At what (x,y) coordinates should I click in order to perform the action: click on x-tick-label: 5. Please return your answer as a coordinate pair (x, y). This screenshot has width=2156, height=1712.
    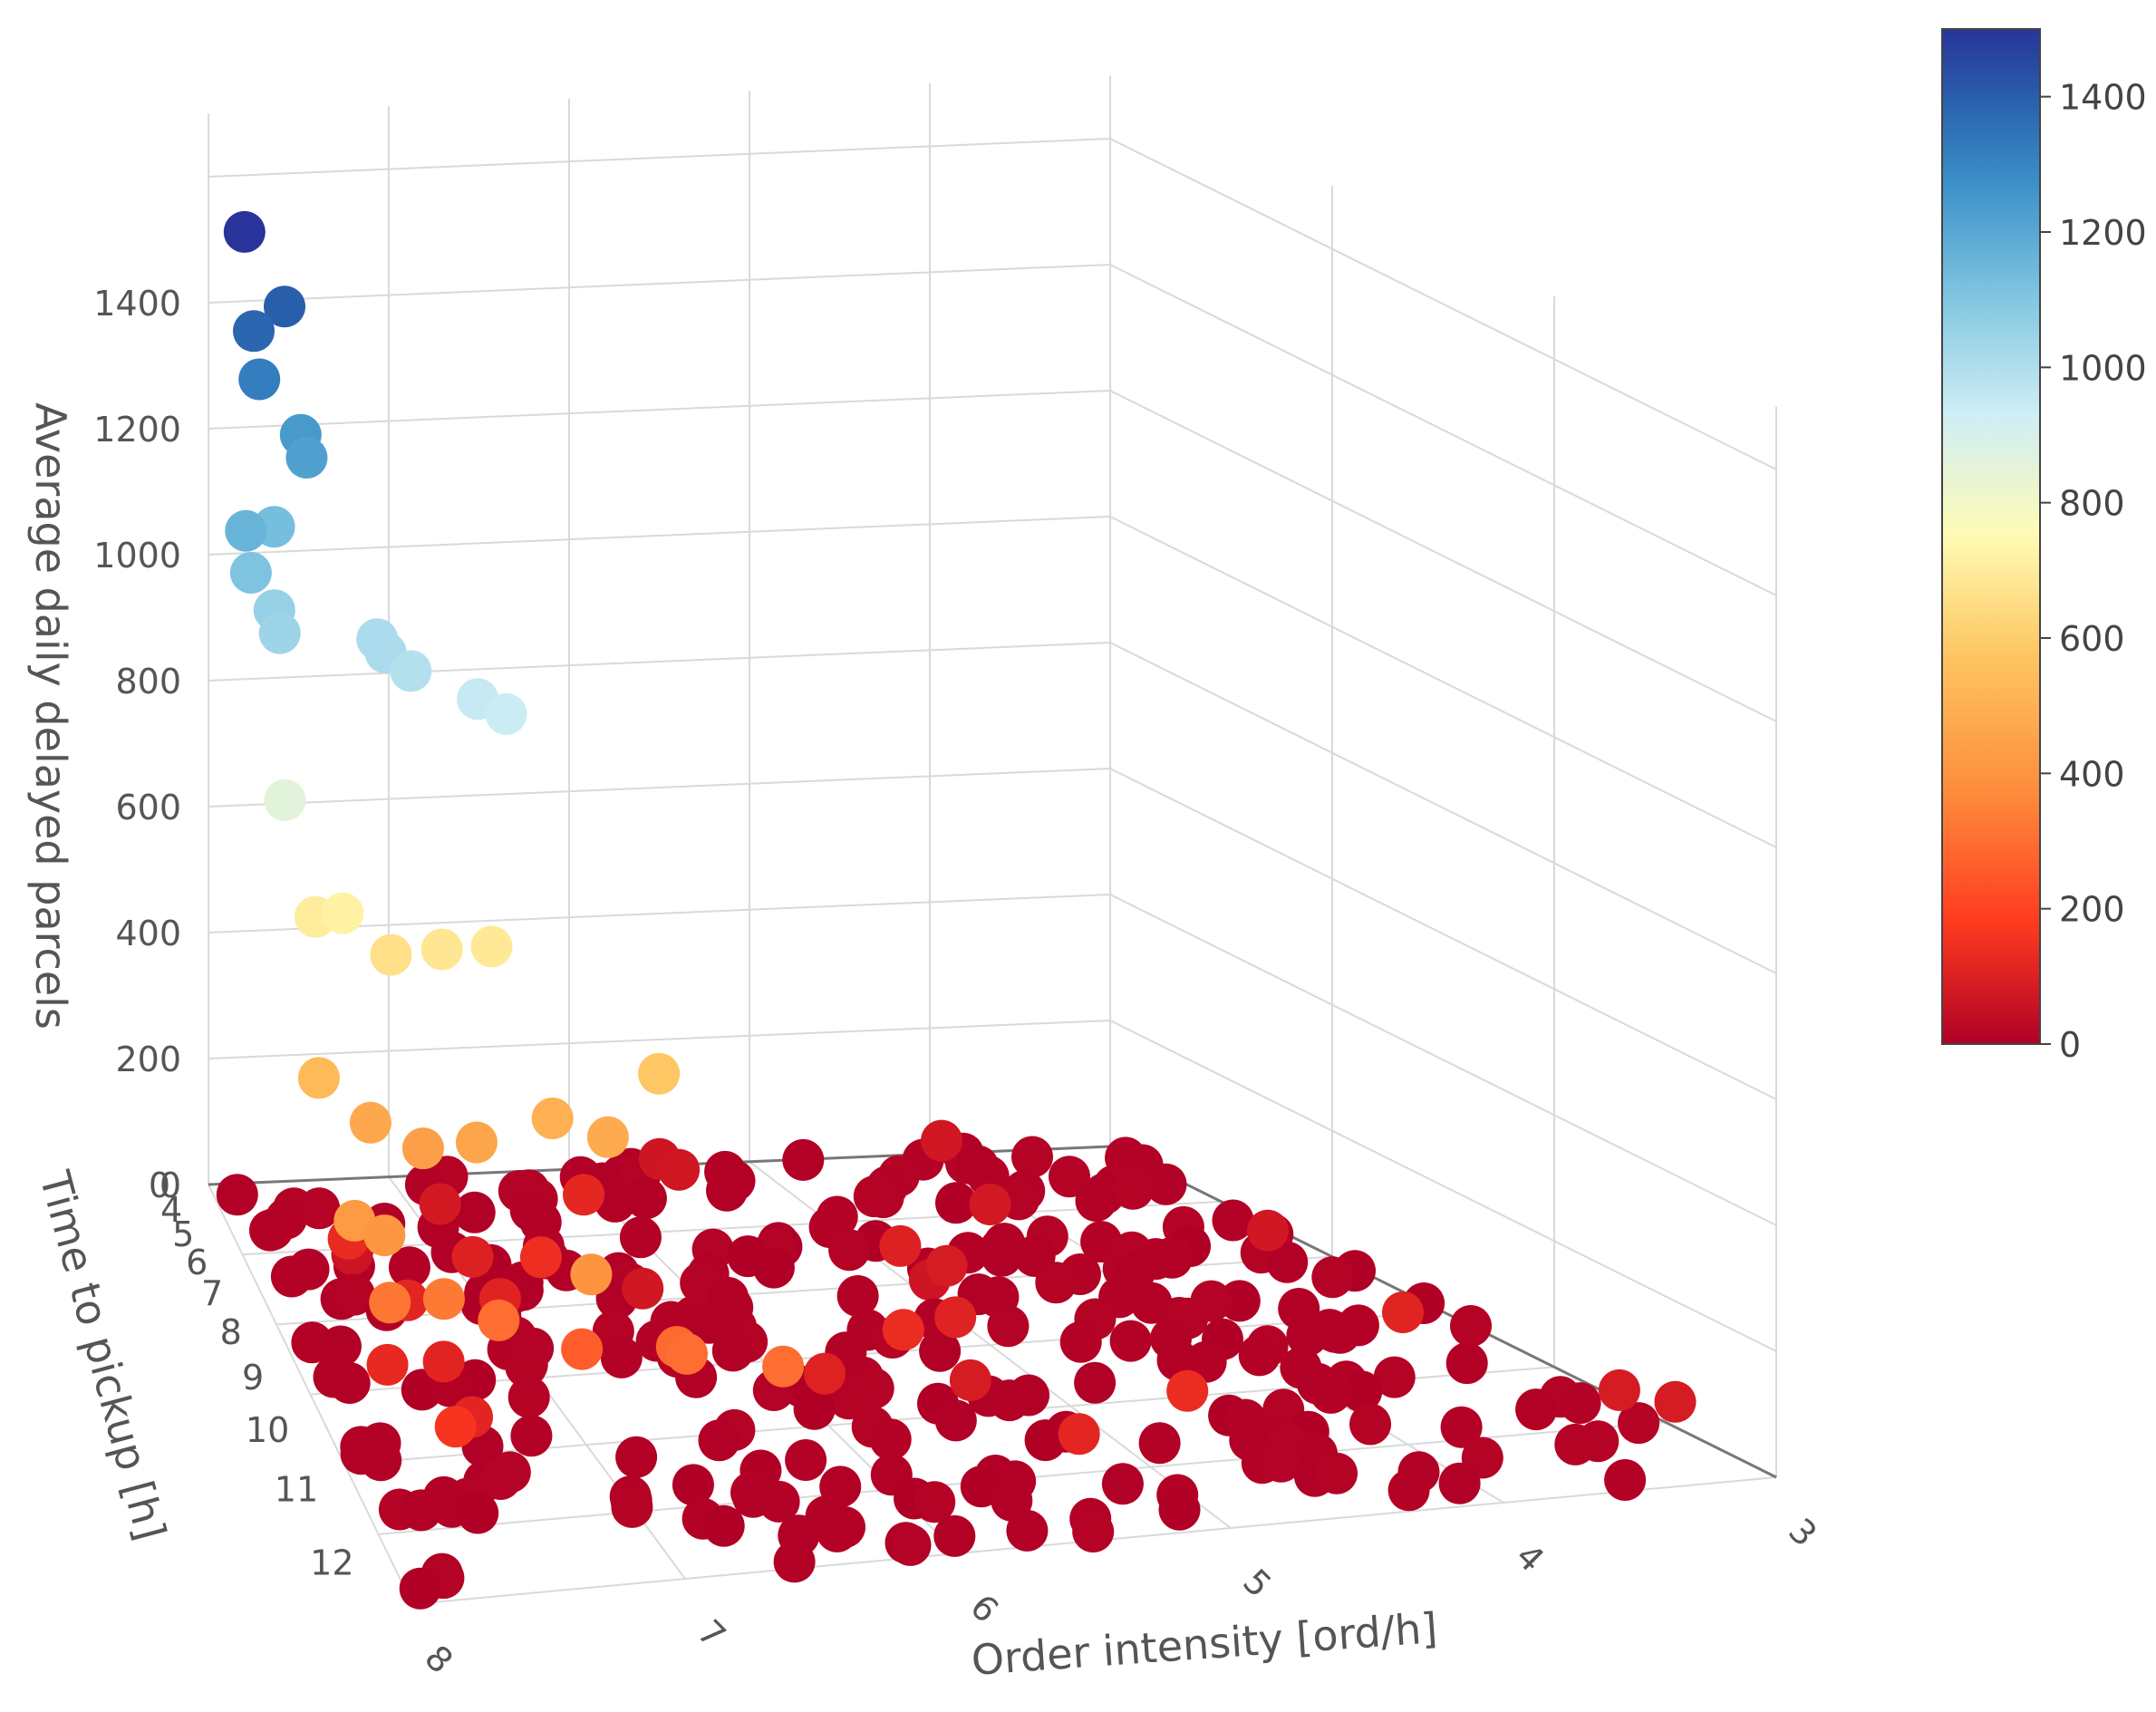
    Looking at the image, I should click on (1257, 1583).